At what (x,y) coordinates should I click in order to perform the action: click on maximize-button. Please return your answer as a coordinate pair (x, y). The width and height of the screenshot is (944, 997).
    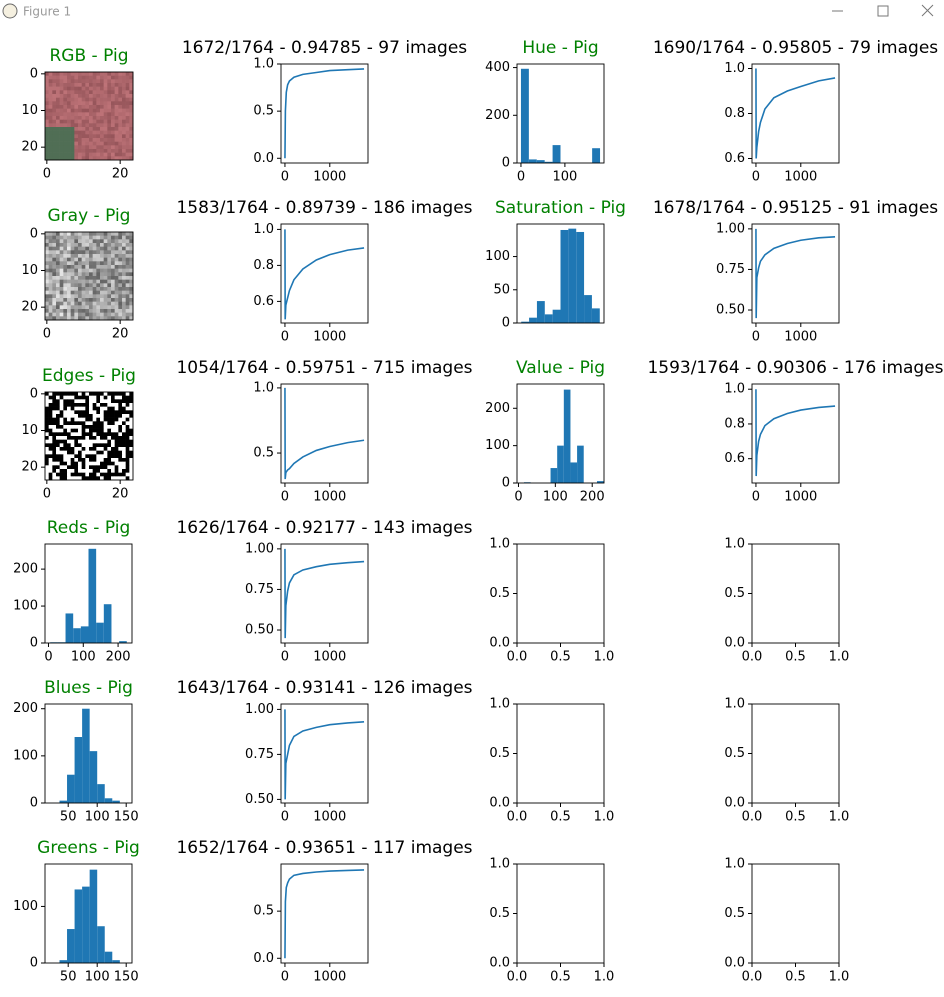
    Looking at the image, I should click on (883, 11).